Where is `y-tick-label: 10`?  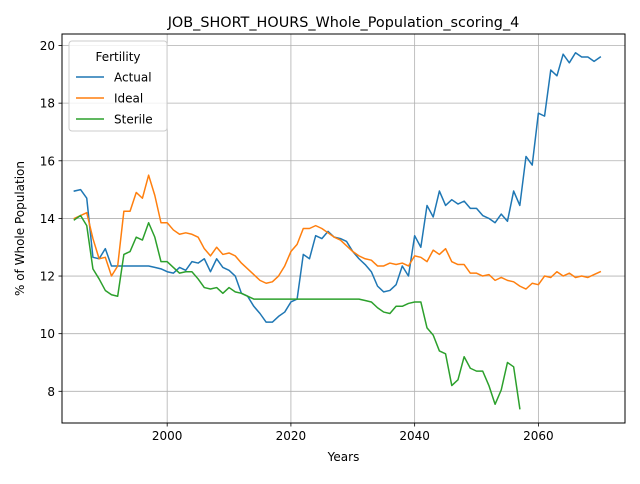 y-tick-label: 10 is located at coordinates (47, 334).